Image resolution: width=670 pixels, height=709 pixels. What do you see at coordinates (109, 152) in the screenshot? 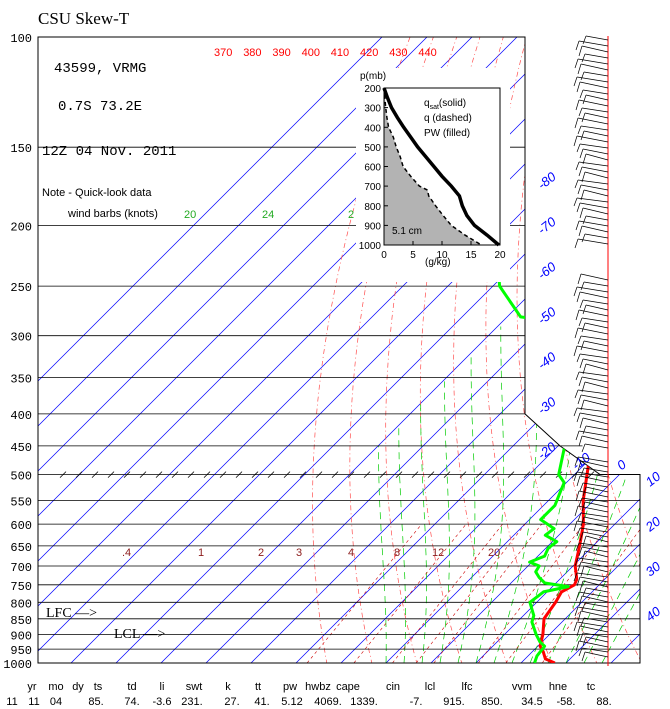
I see `sounding-time: 12Z 04 Nov. 2011` at bounding box center [109, 152].